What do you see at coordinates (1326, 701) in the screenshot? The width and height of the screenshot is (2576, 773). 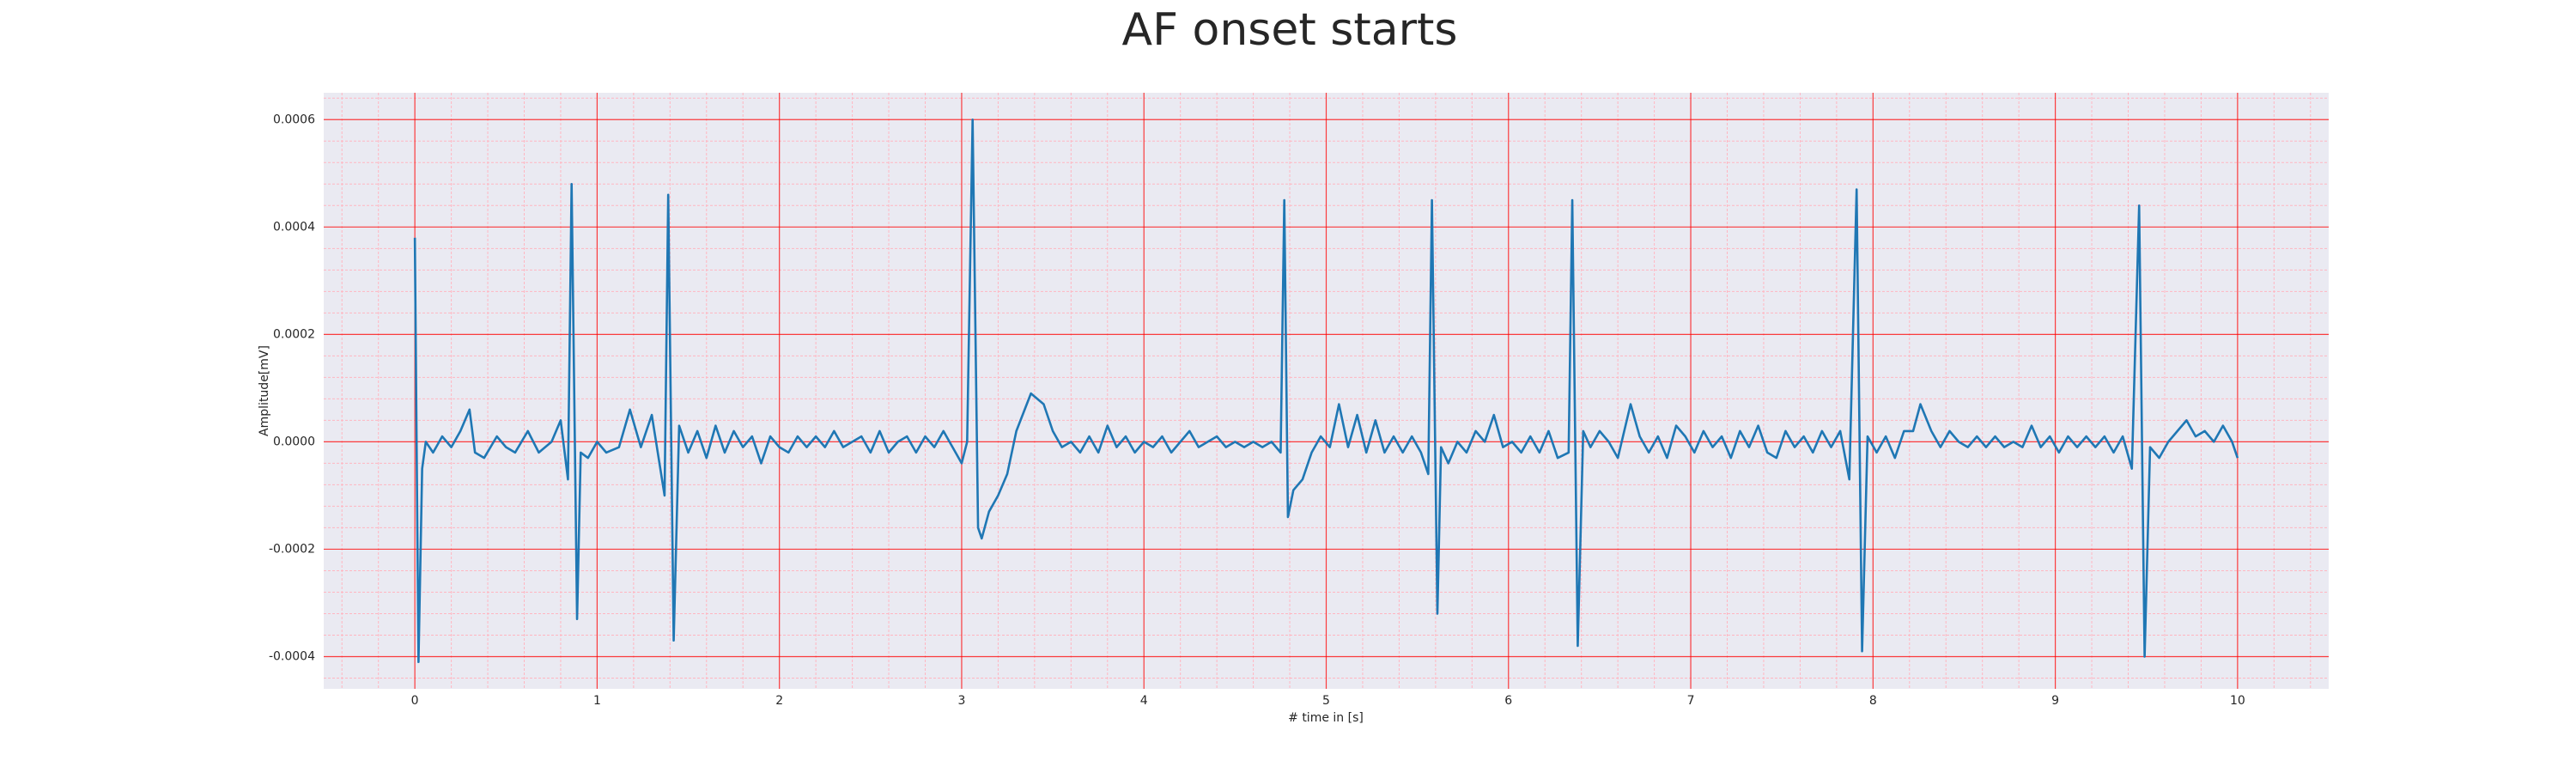 I see `x-tick-label: 5` at bounding box center [1326, 701].